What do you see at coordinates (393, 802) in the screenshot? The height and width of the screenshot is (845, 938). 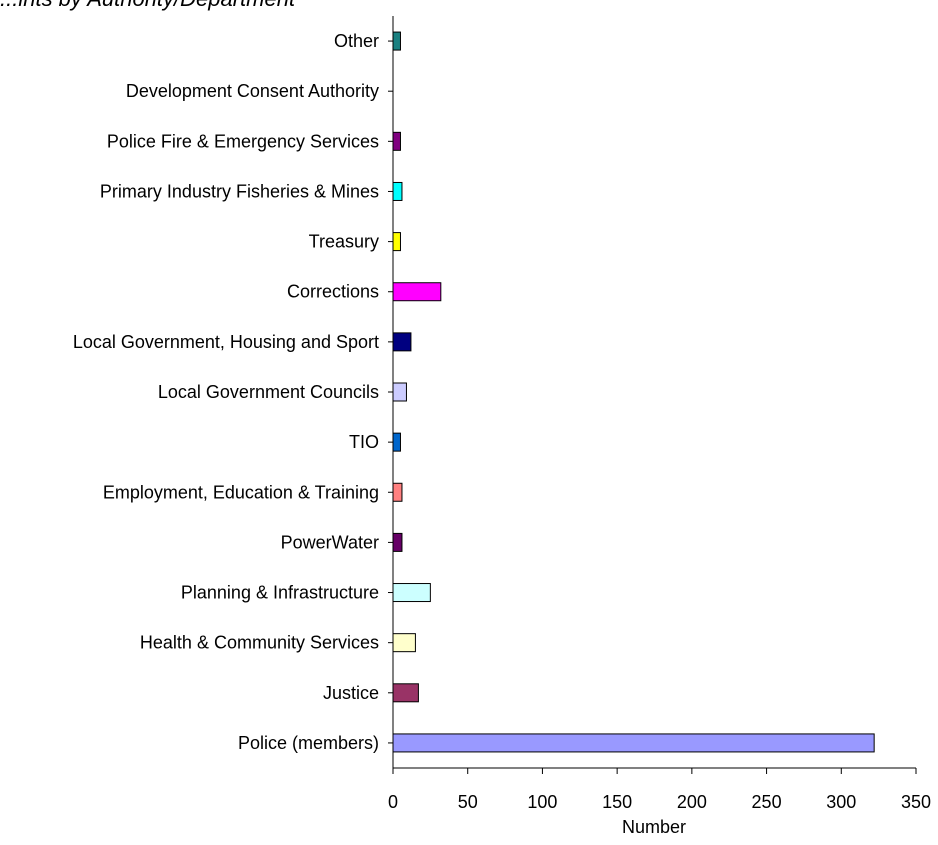 I see `x-tick-label: 0` at bounding box center [393, 802].